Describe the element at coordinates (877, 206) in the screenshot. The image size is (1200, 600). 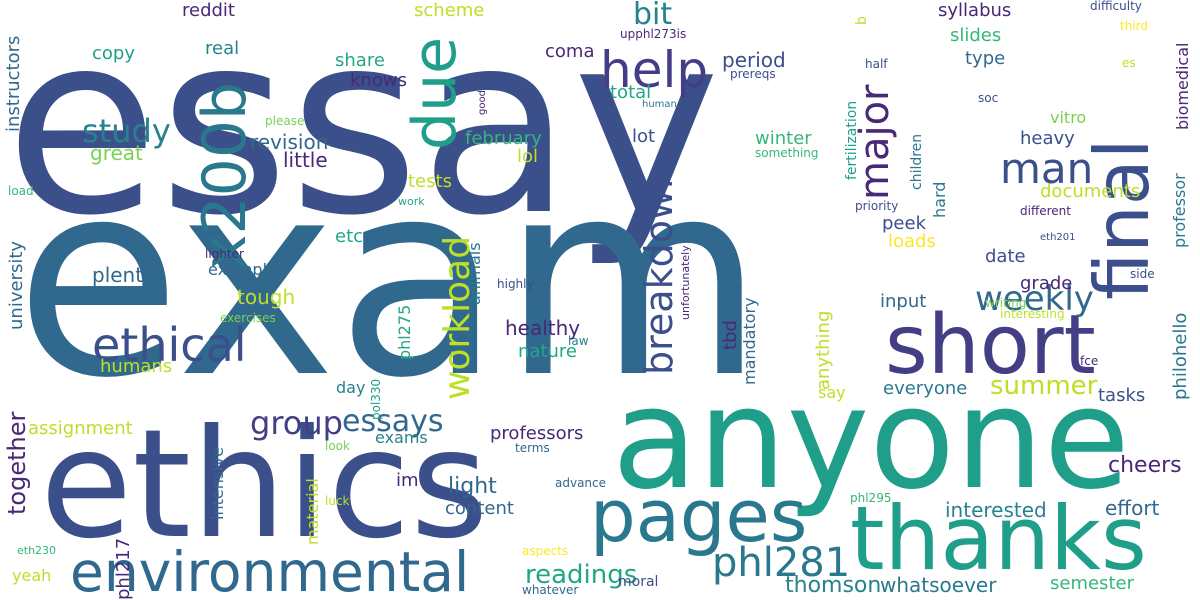
I see `word-priority: priority` at that location.